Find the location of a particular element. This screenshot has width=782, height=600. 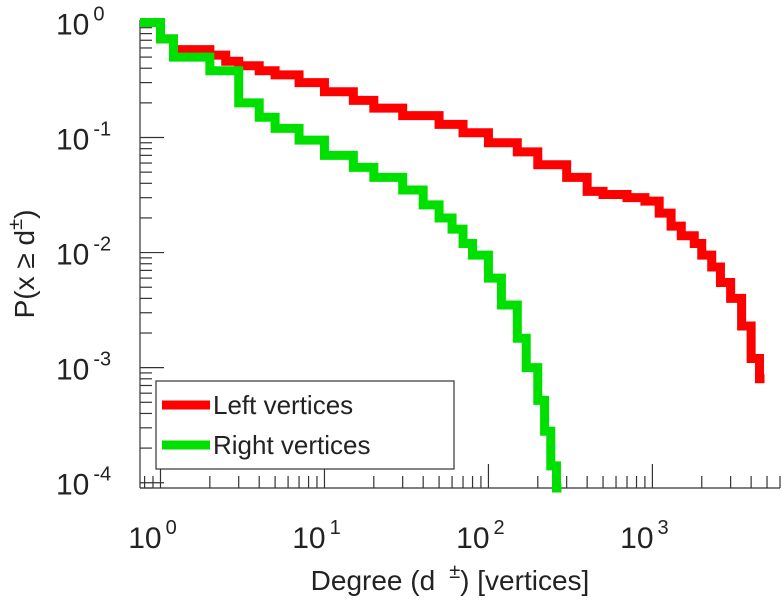

y-tick-label: 10 -1 is located at coordinates (83, 138).